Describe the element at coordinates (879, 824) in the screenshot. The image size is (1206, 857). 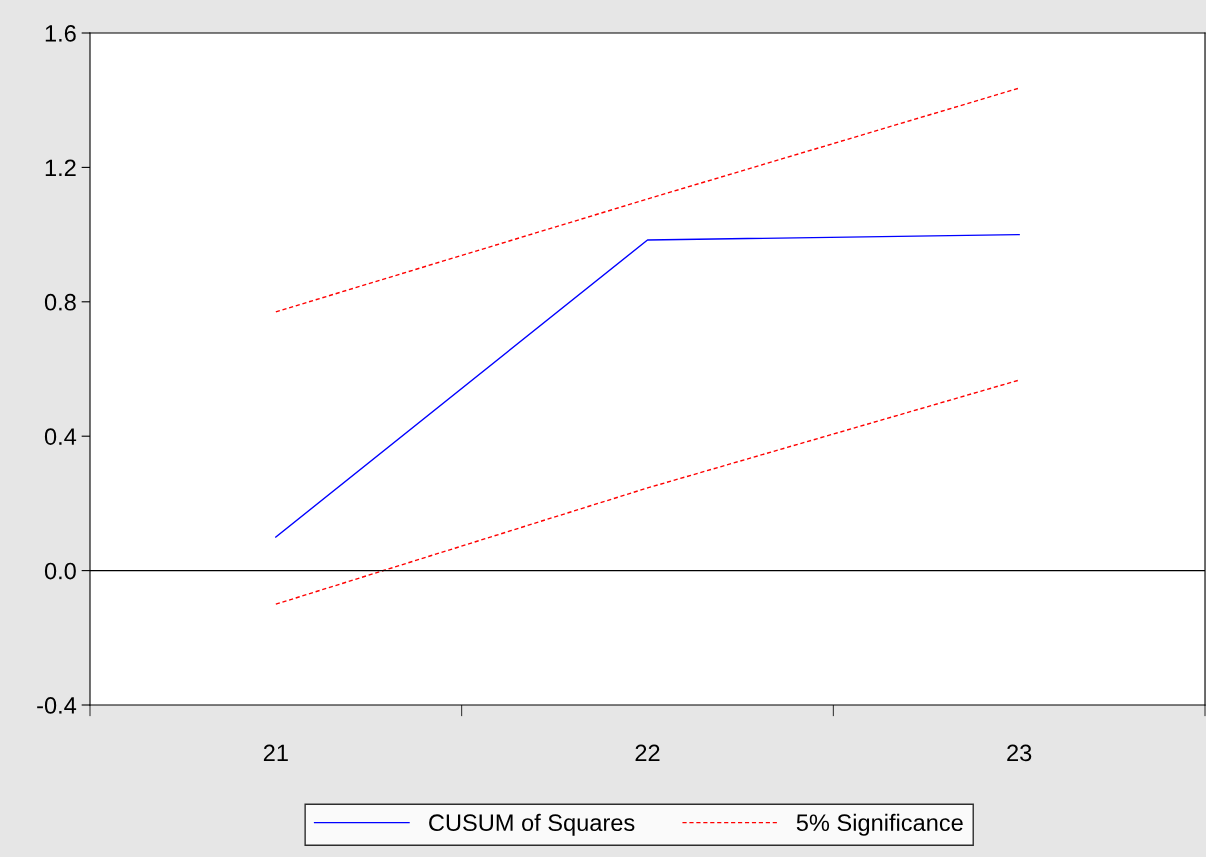
I see `legend-label: 5% Significance` at that location.